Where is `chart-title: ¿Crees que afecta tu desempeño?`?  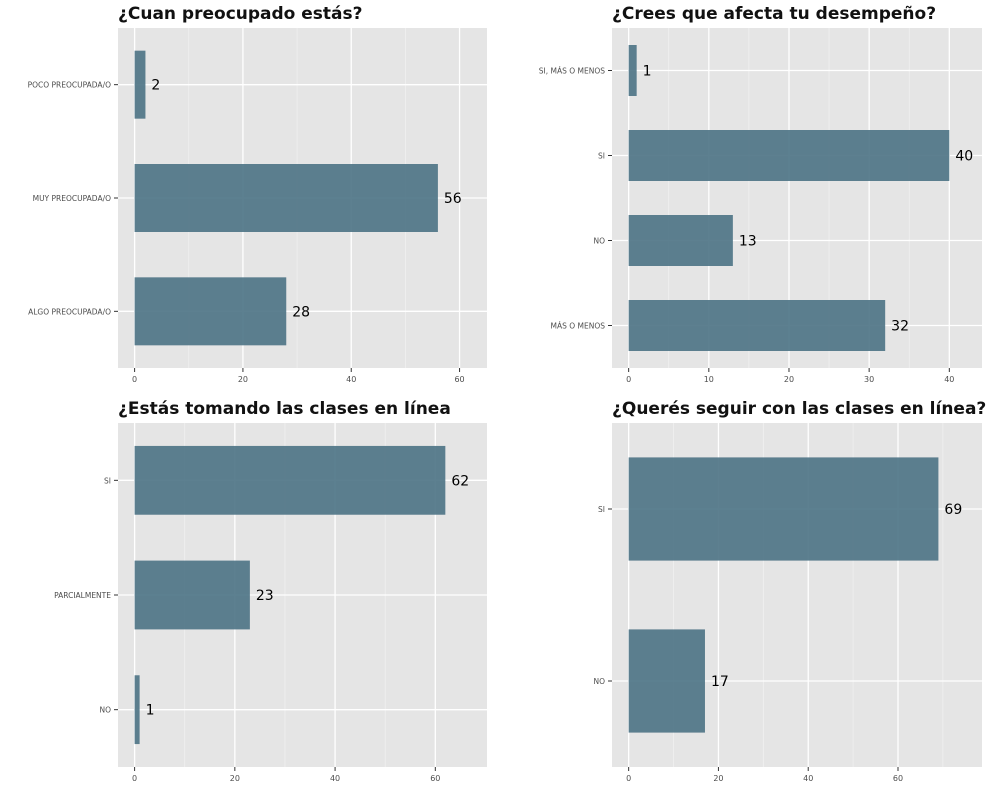
chart-title: ¿Crees que afecta tu desempeño? is located at coordinates (774, 14).